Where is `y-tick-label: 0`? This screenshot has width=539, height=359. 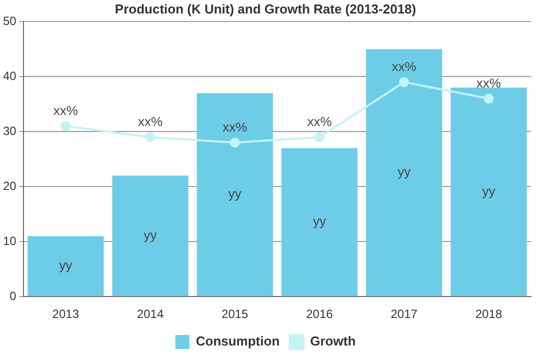 y-tick-label: 0 is located at coordinates (13, 295).